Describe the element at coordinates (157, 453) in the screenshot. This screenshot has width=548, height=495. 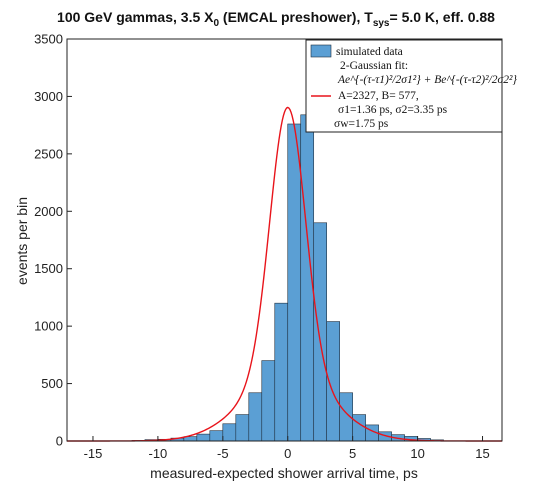
I see `x-tick-label: -10` at that location.